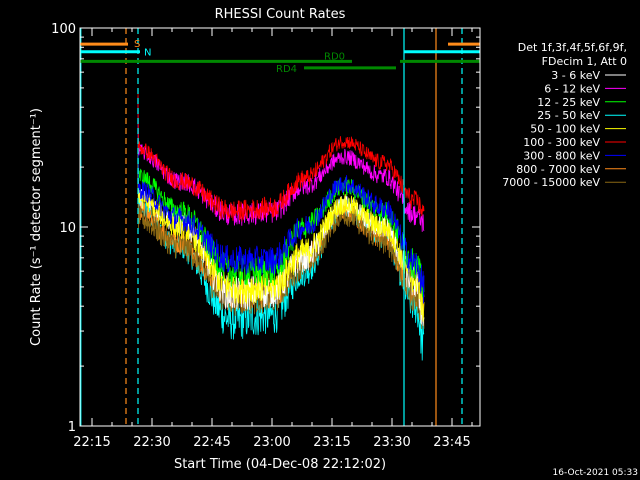  I want to click on x-tick-label: 22:15, so click(91, 442).